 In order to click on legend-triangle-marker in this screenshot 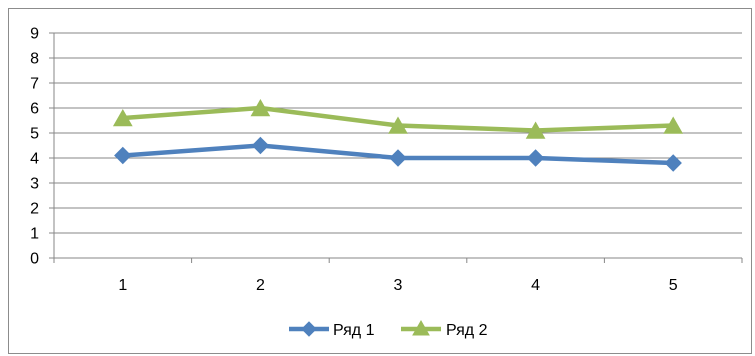, I will do `click(421, 327)`.